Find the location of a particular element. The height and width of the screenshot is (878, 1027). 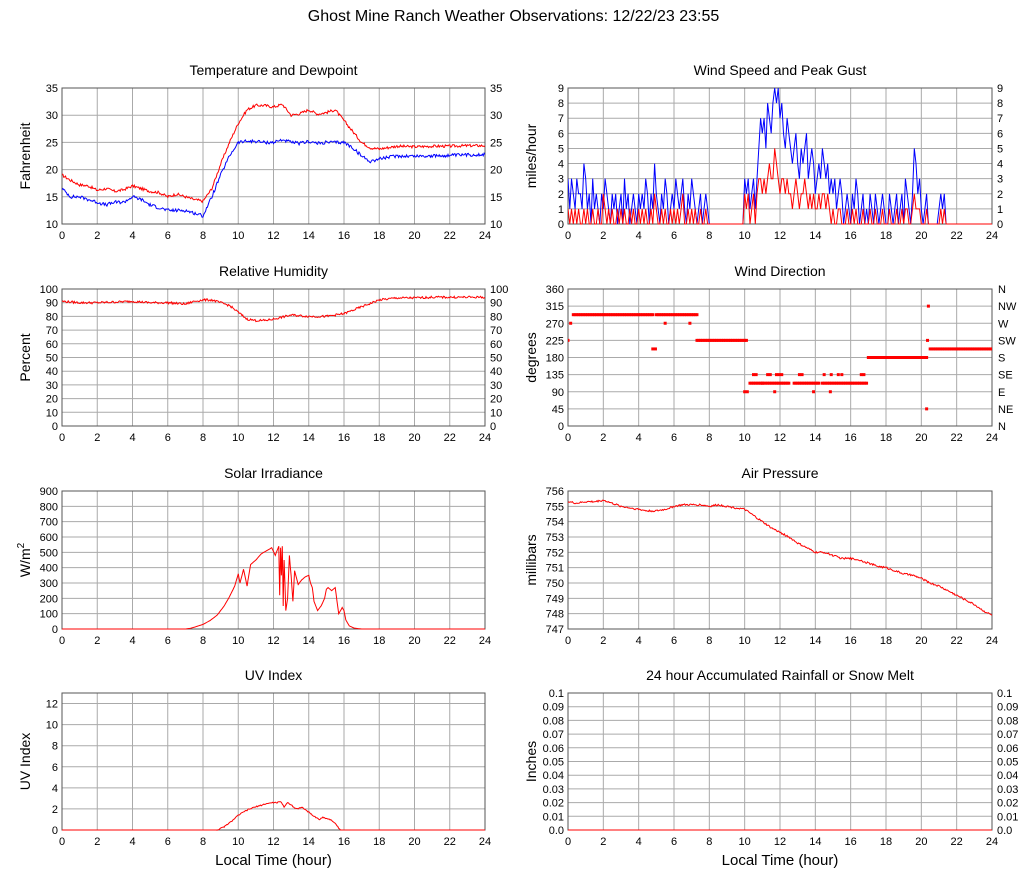

plot-area is located at coordinates (273, 588).